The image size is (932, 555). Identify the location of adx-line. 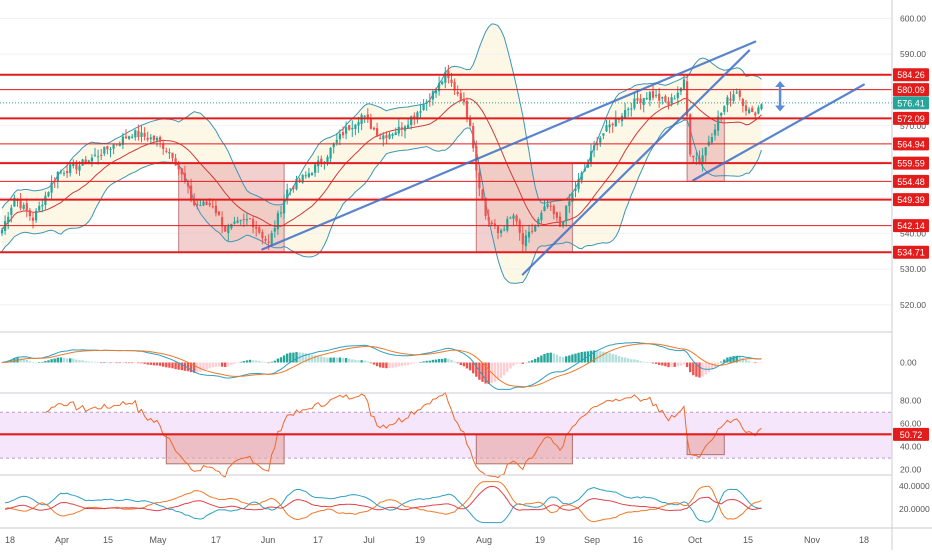
(383, 498).